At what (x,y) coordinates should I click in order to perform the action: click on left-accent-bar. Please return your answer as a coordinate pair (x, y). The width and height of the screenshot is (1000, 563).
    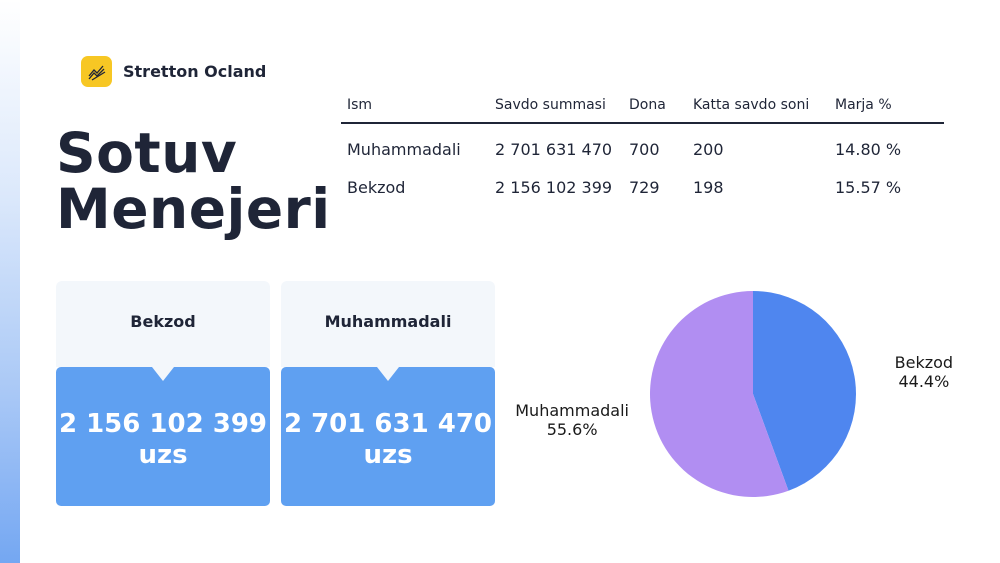
    Looking at the image, I should click on (10, 281).